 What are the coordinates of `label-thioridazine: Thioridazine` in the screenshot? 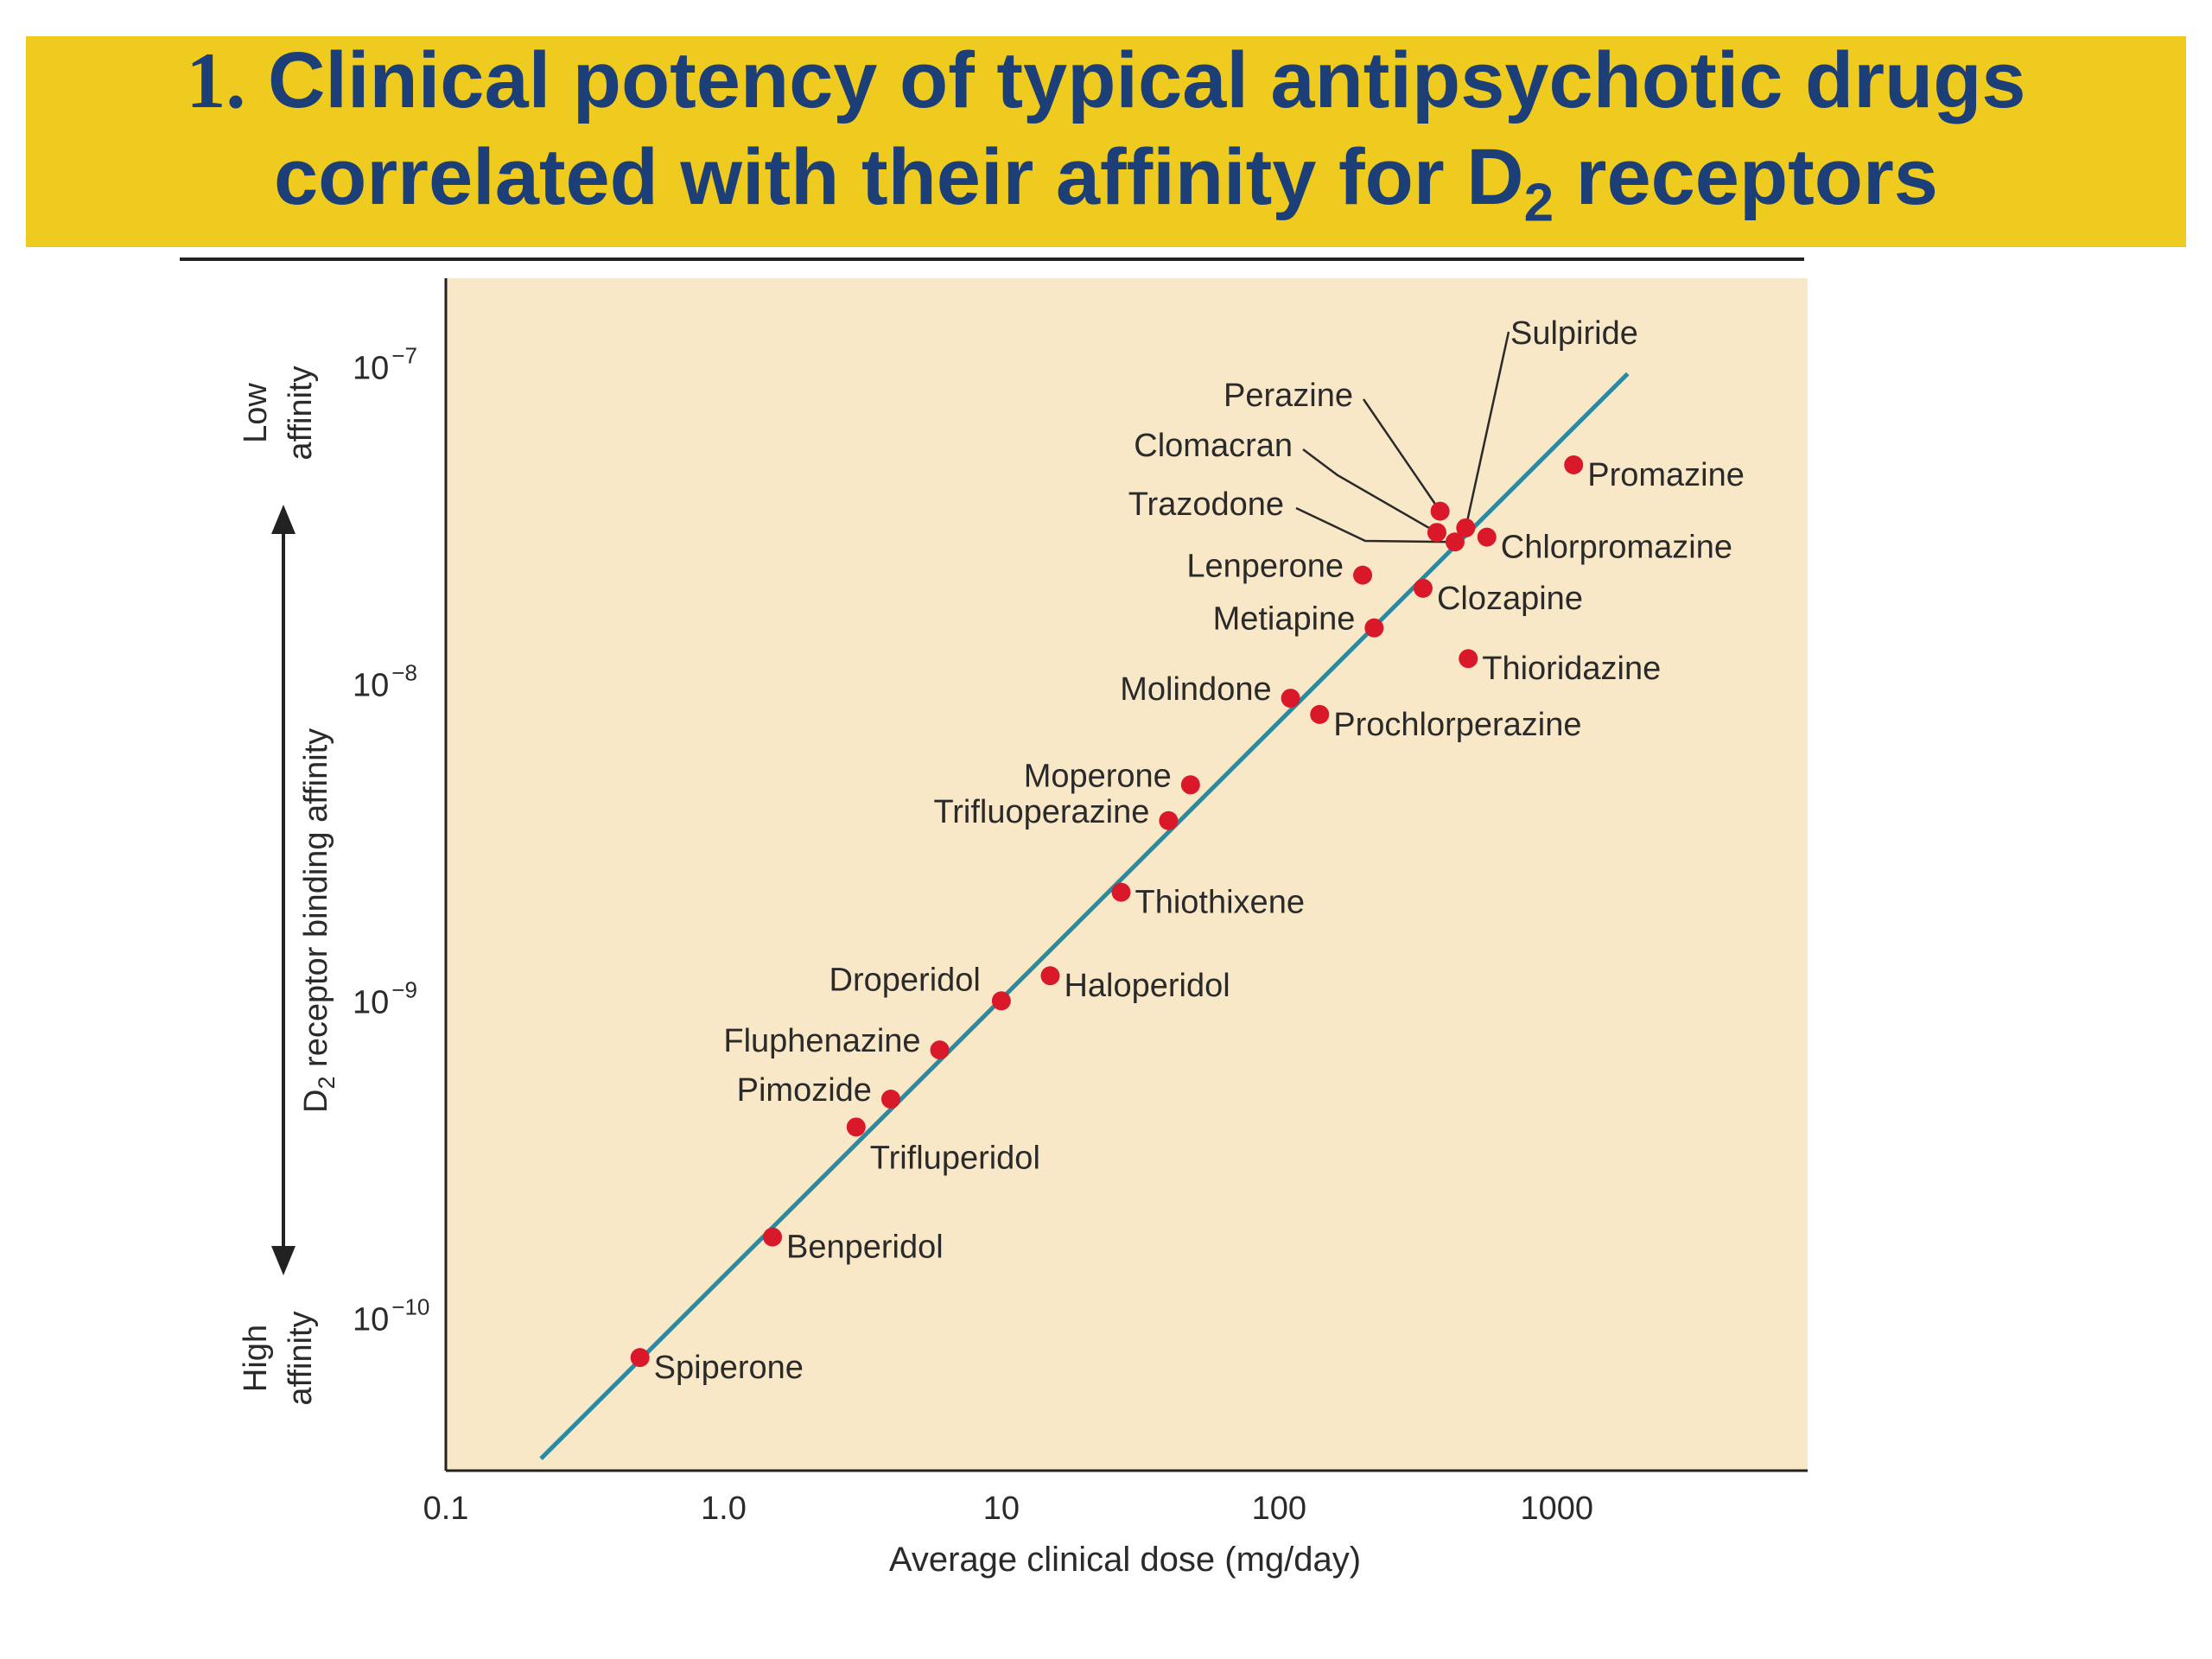 It's located at (1571, 669).